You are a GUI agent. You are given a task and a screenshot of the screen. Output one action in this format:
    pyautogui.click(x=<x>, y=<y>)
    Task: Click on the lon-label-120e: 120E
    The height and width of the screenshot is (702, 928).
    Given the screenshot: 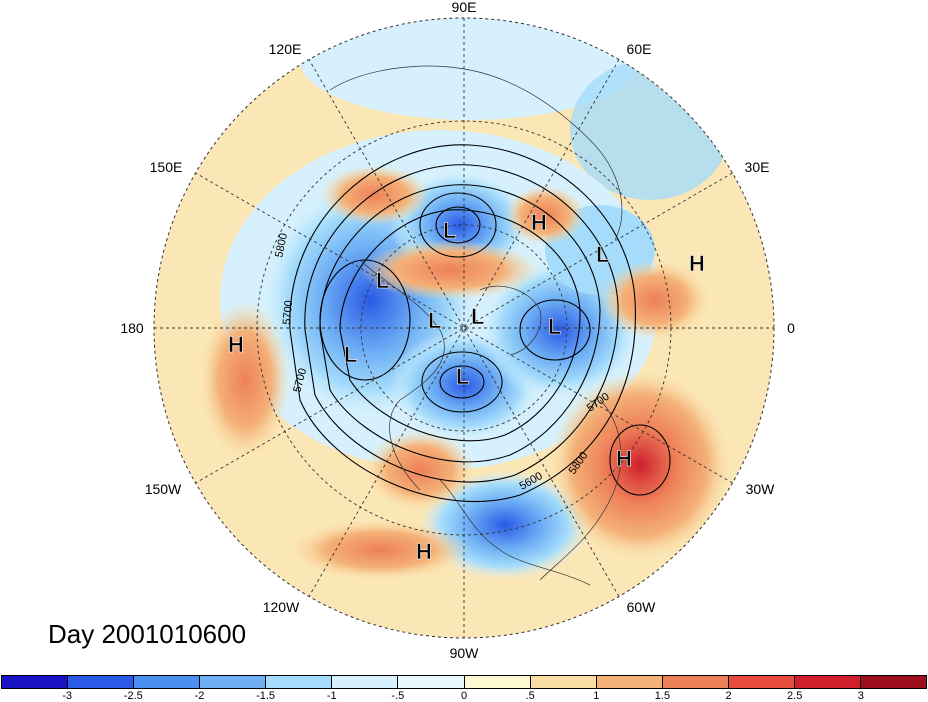 What is the action you would take?
    pyautogui.click(x=285, y=49)
    